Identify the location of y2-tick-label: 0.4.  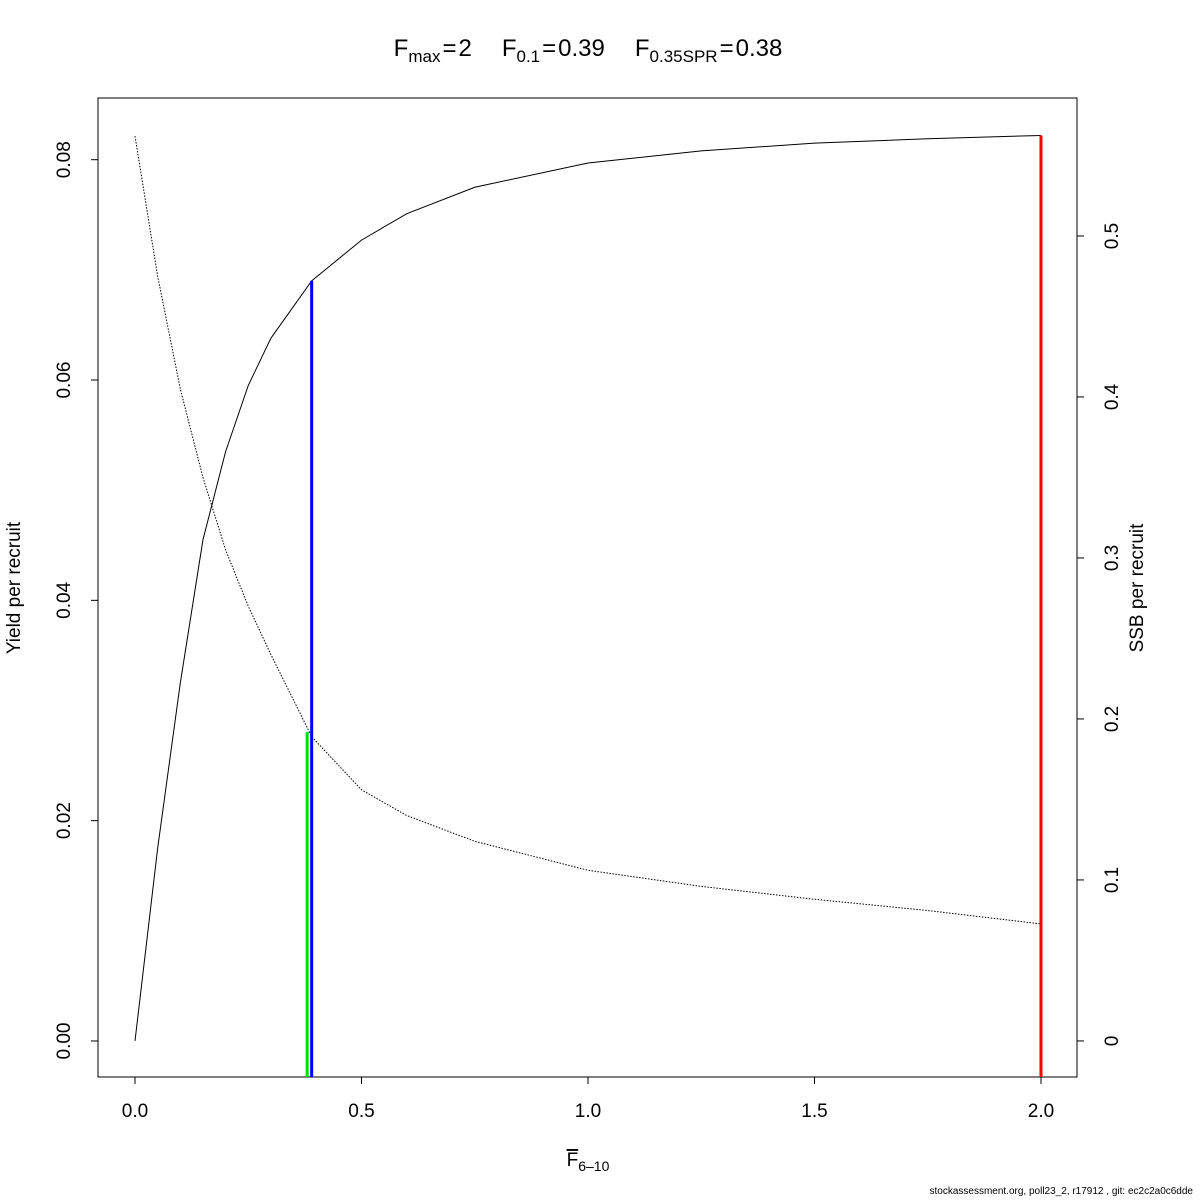
(1112, 396).